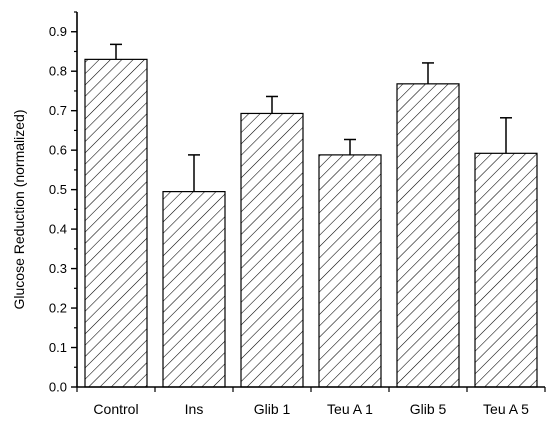 This screenshot has width=550, height=424. What do you see at coordinates (272, 409) in the screenshot?
I see `x-tick-label-2: Glib 1` at bounding box center [272, 409].